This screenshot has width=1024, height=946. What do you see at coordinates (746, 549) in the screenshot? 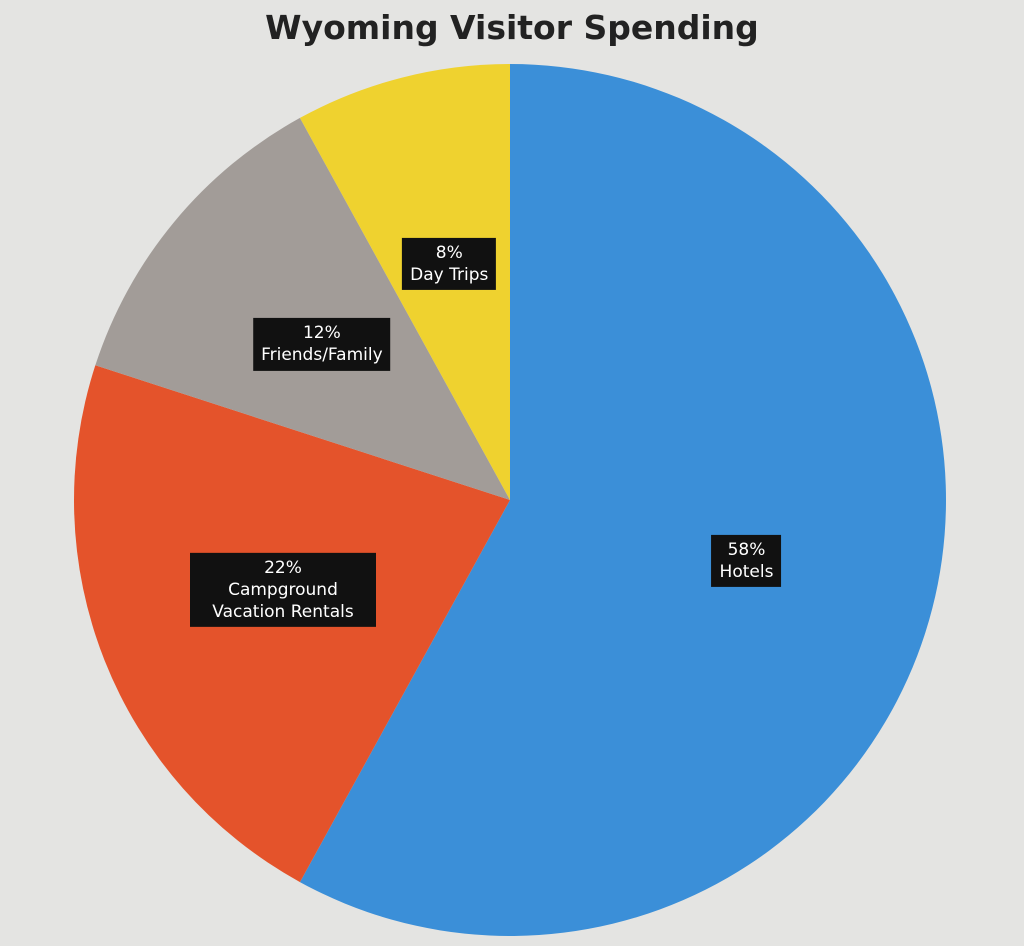
I see `value-label: 58%` at bounding box center [746, 549].